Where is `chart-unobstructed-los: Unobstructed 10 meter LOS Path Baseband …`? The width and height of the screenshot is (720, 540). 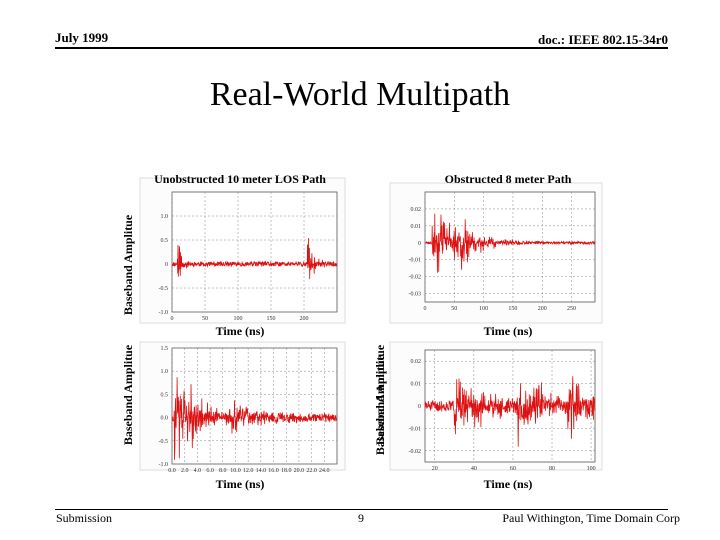
chart-unobstructed-los: Unobstructed 10 meter LOS Path Baseband … is located at coordinates (233, 255).